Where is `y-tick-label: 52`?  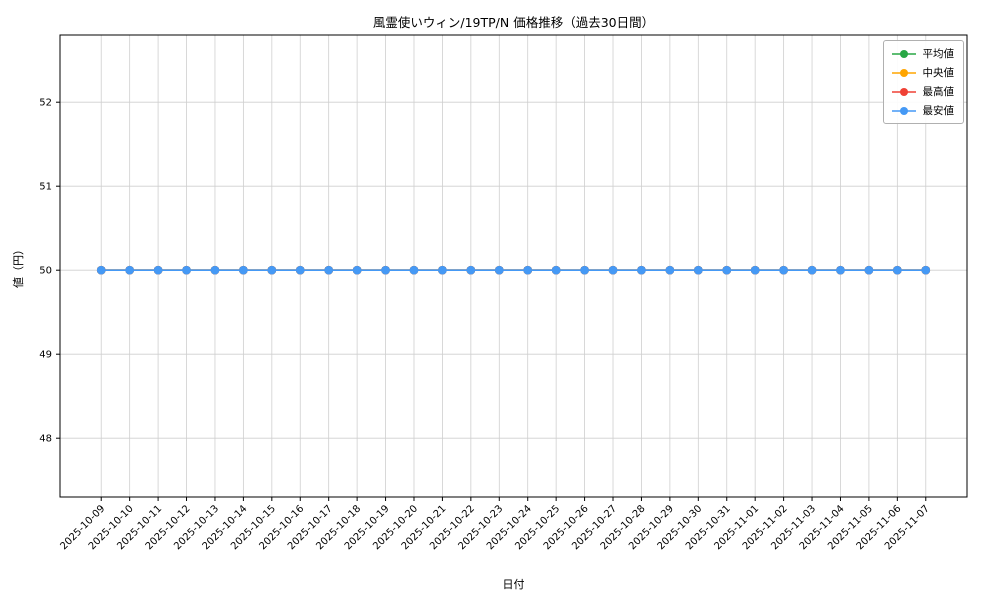 y-tick-label: 52 is located at coordinates (45, 103).